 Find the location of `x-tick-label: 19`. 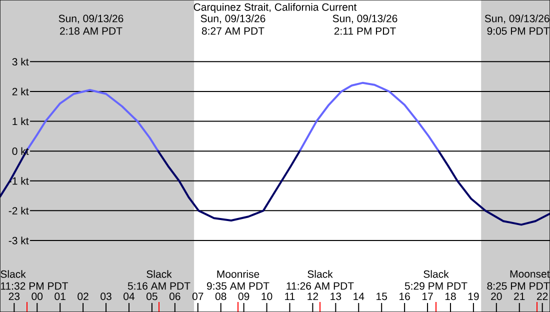

x-tick-label: 19 is located at coordinates (473, 296).